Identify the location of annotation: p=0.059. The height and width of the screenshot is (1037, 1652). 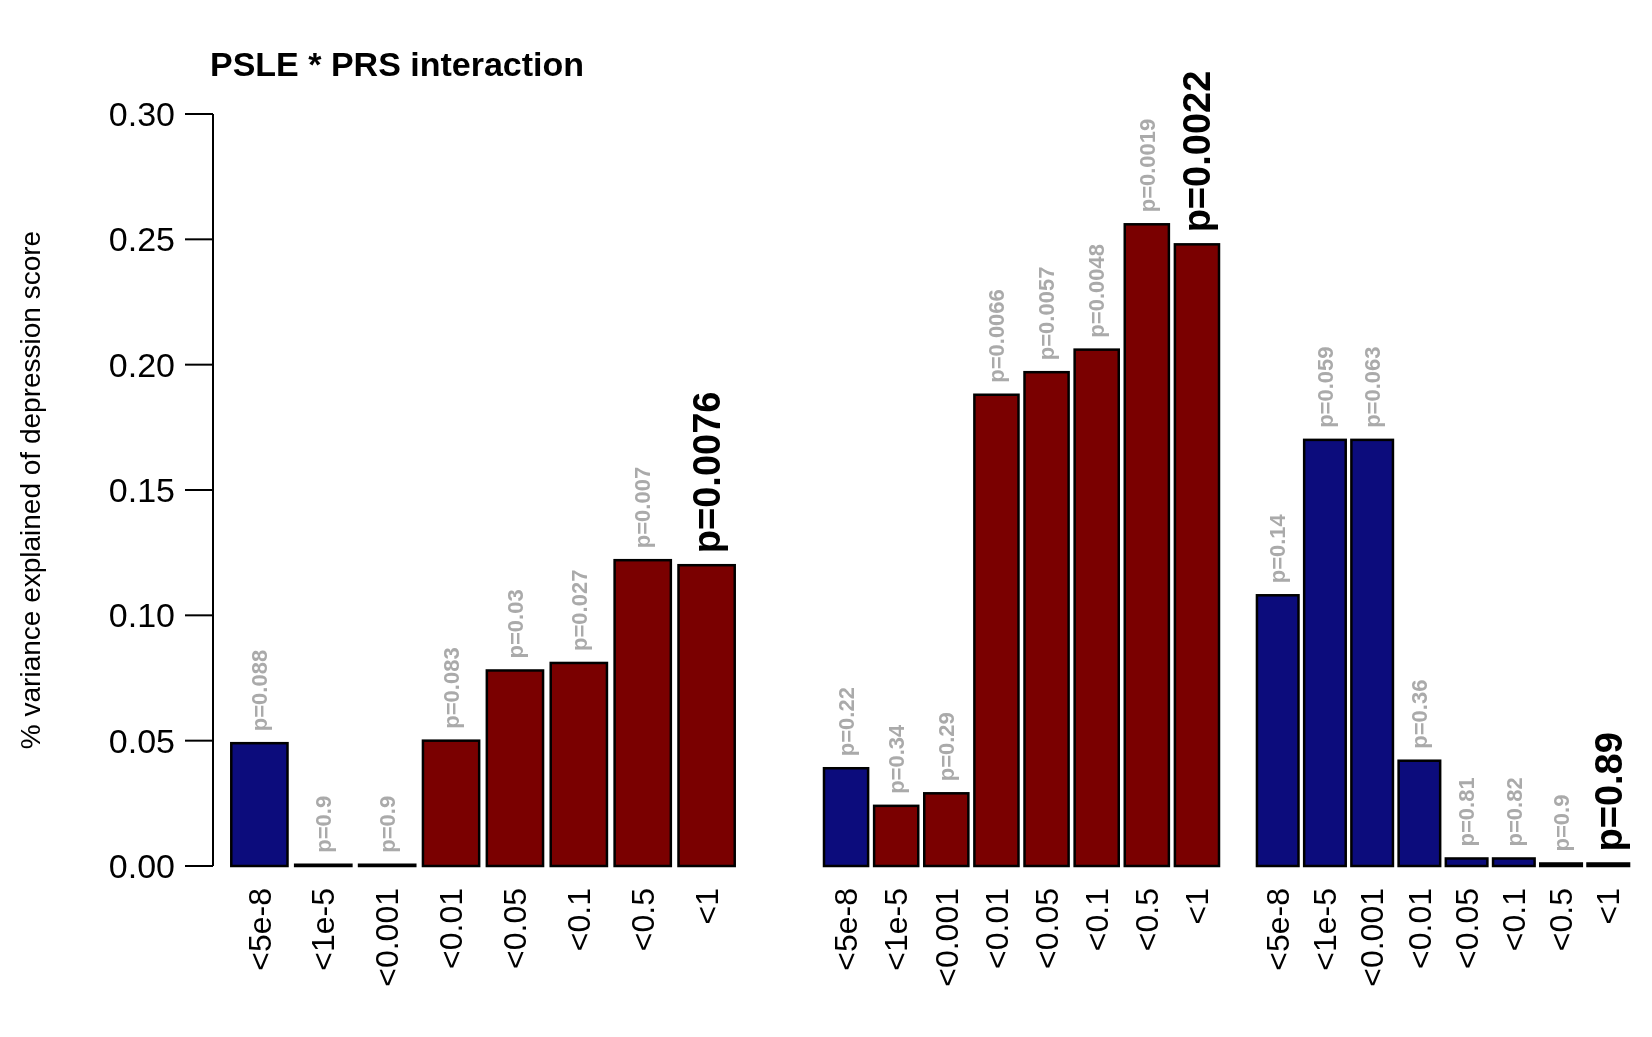
(1325, 387).